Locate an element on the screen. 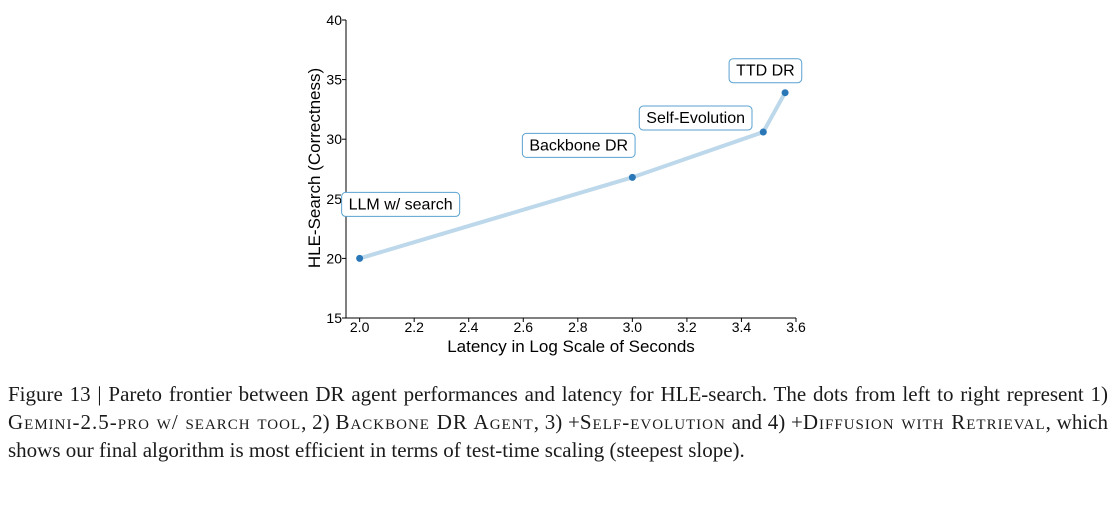  annotation-label: Backbone DR is located at coordinates (578, 145).